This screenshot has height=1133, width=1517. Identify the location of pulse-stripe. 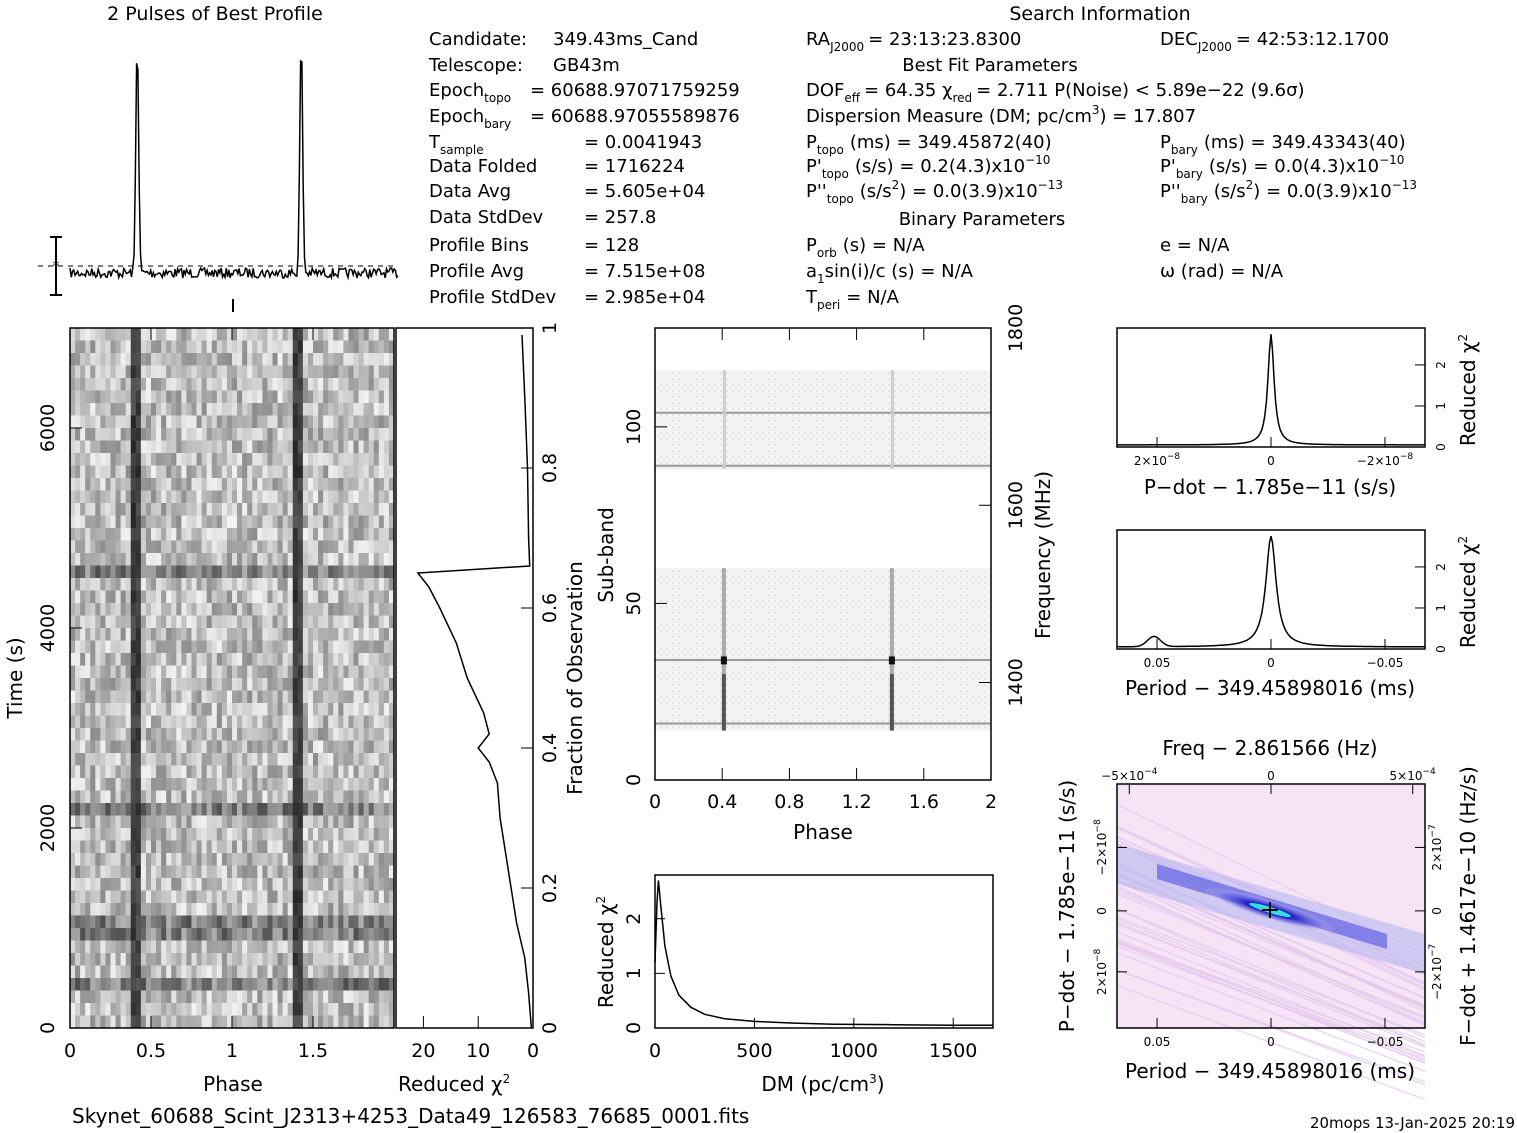
(724, 420).